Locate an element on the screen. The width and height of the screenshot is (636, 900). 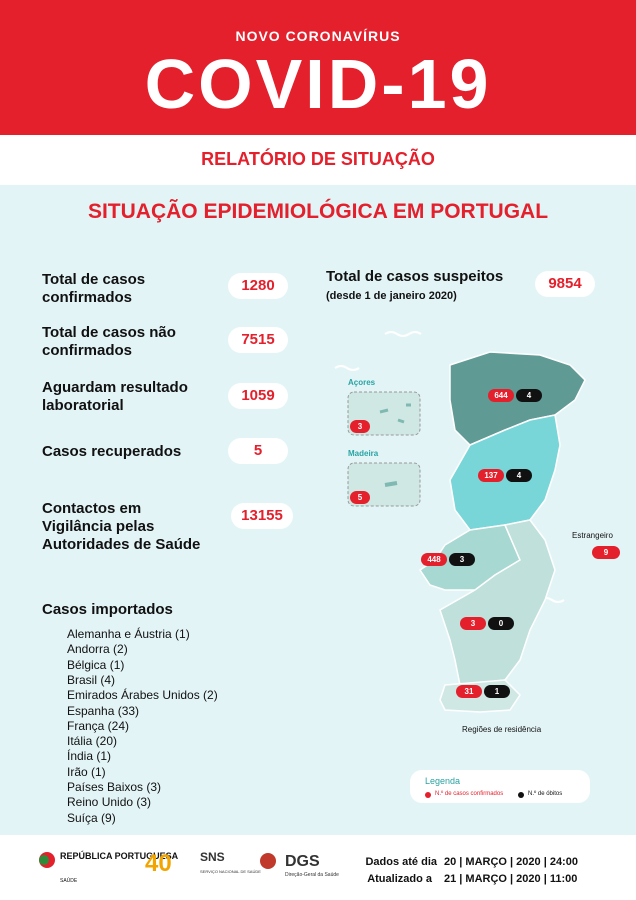
legend-box is located at coordinates (500, 786).